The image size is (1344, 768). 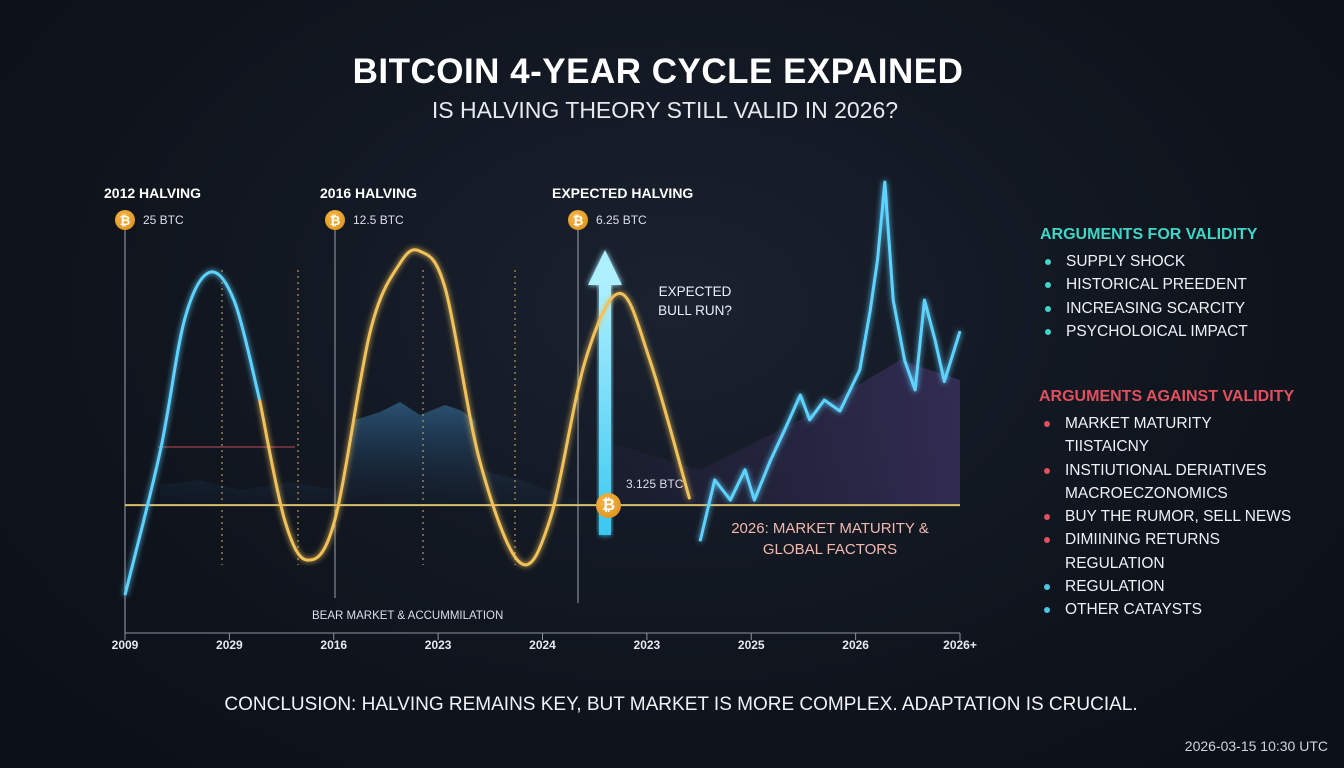 What do you see at coordinates (605, 407) in the screenshot?
I see `bull-run-arrow-shaft` at bounding box center [605, 407].